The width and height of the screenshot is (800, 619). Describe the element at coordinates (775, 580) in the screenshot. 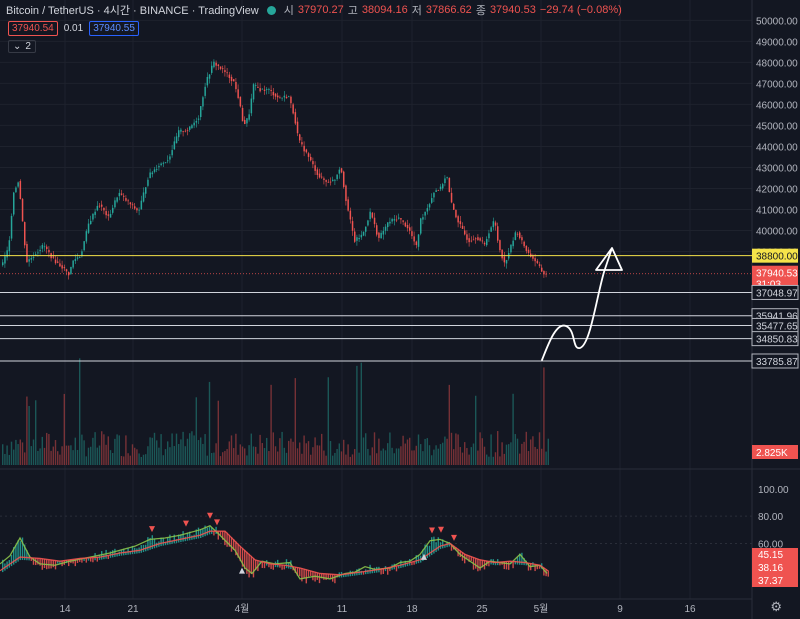

I see `rsi-value-box` at that location.